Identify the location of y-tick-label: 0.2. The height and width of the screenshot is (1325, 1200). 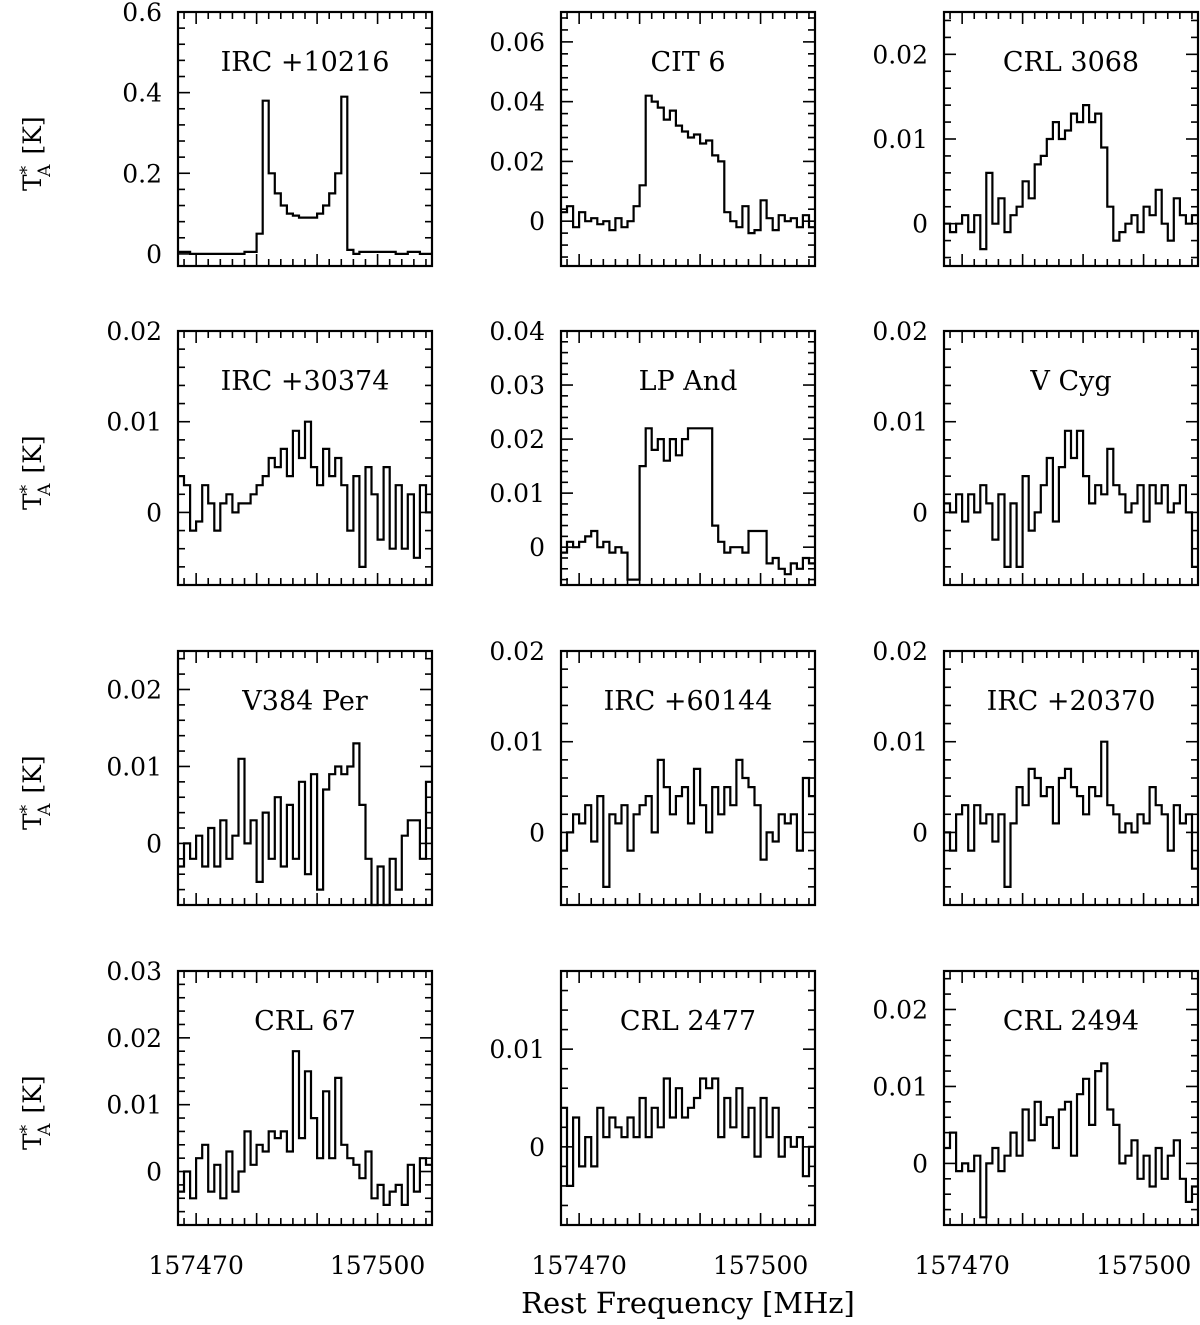
(142, 173).